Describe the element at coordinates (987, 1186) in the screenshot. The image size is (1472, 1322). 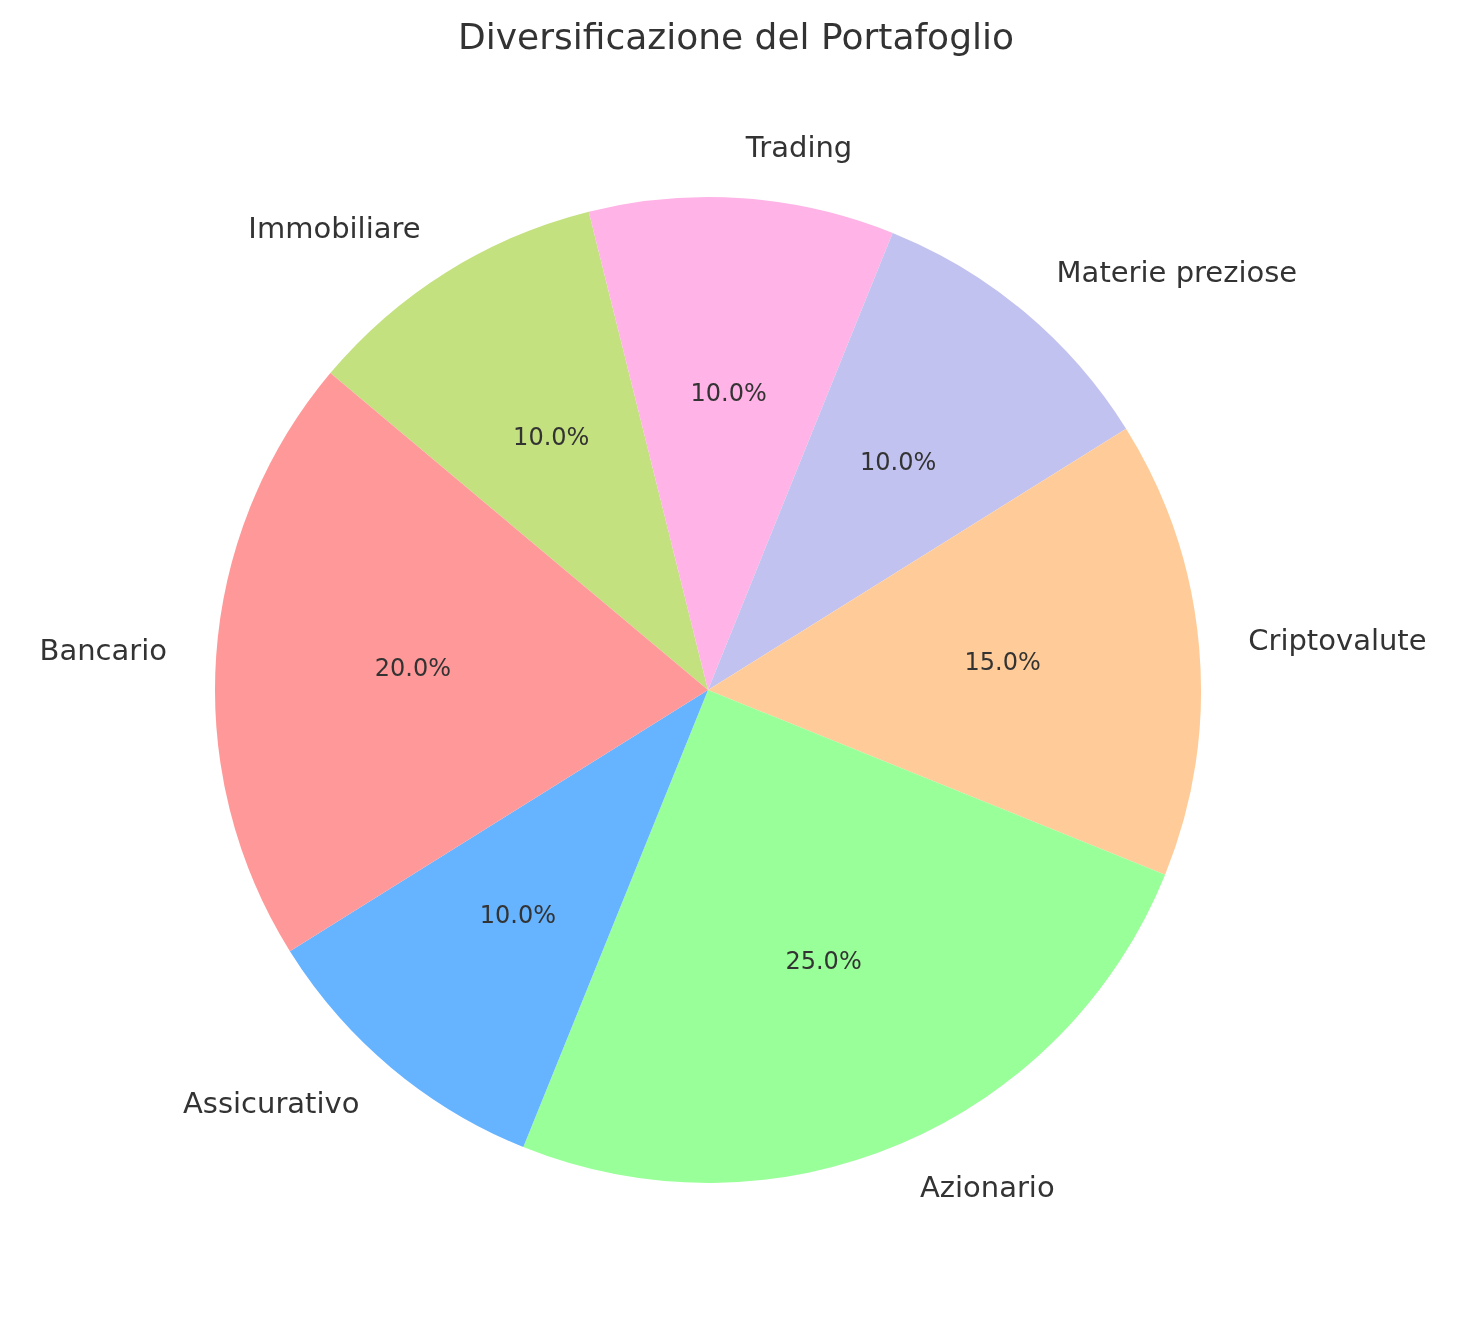
I see `slice-label: Azionario` at that location.